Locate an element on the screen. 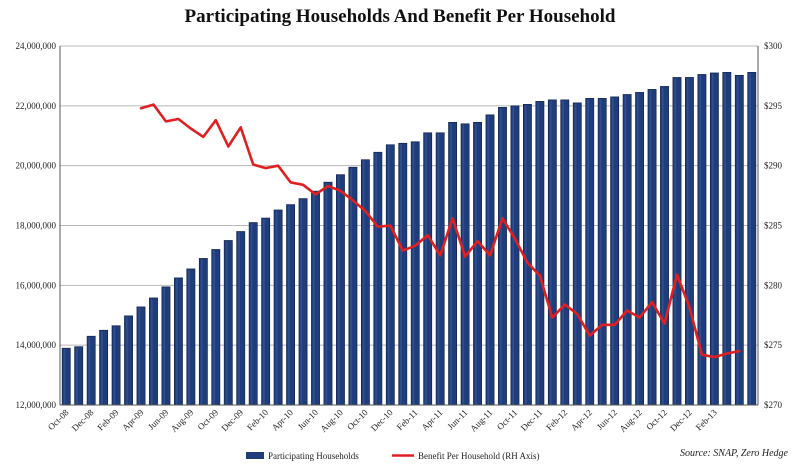  x-axis-tick-label: Aug-11 is located at coordinates (481, 420).